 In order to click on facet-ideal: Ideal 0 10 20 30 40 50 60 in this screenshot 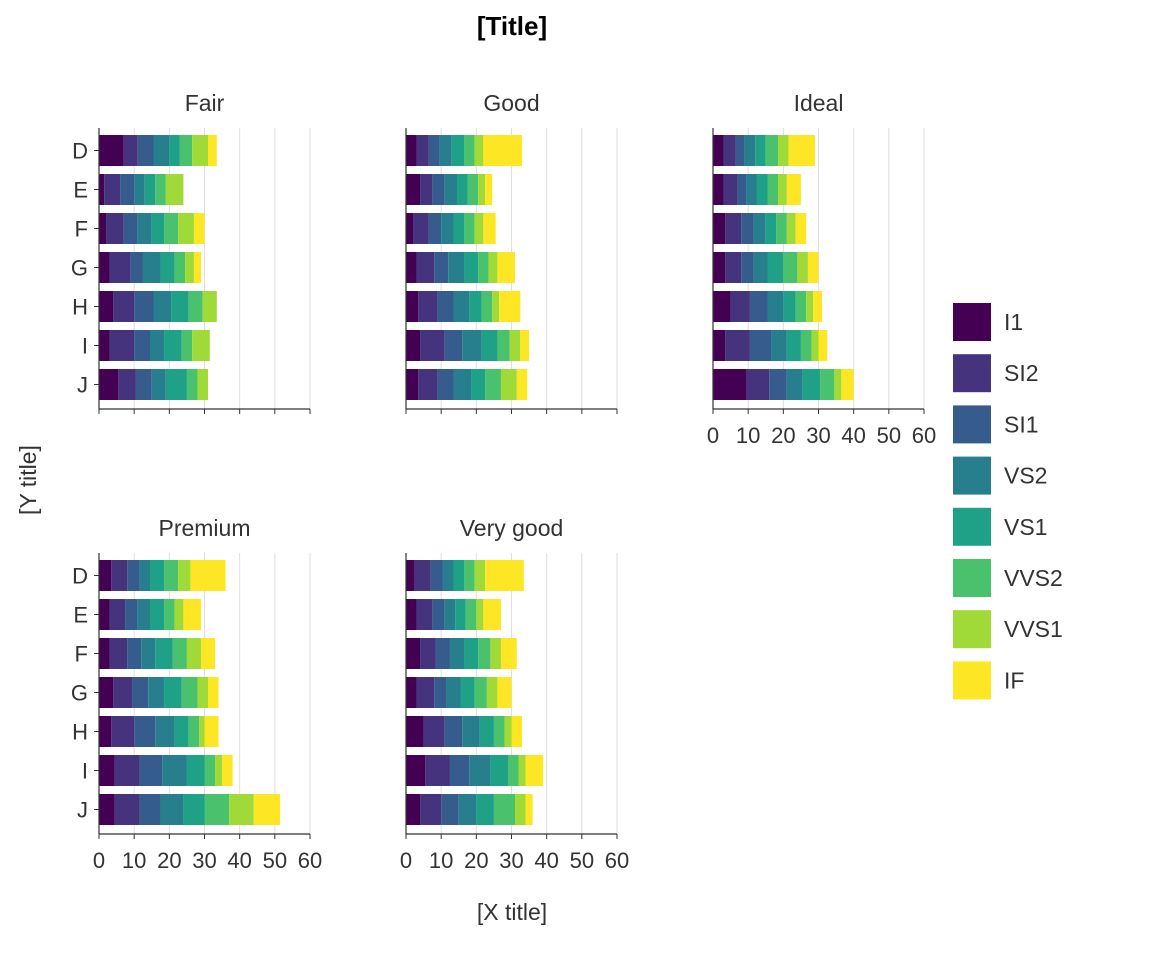, I will do `click(821, 269)`.